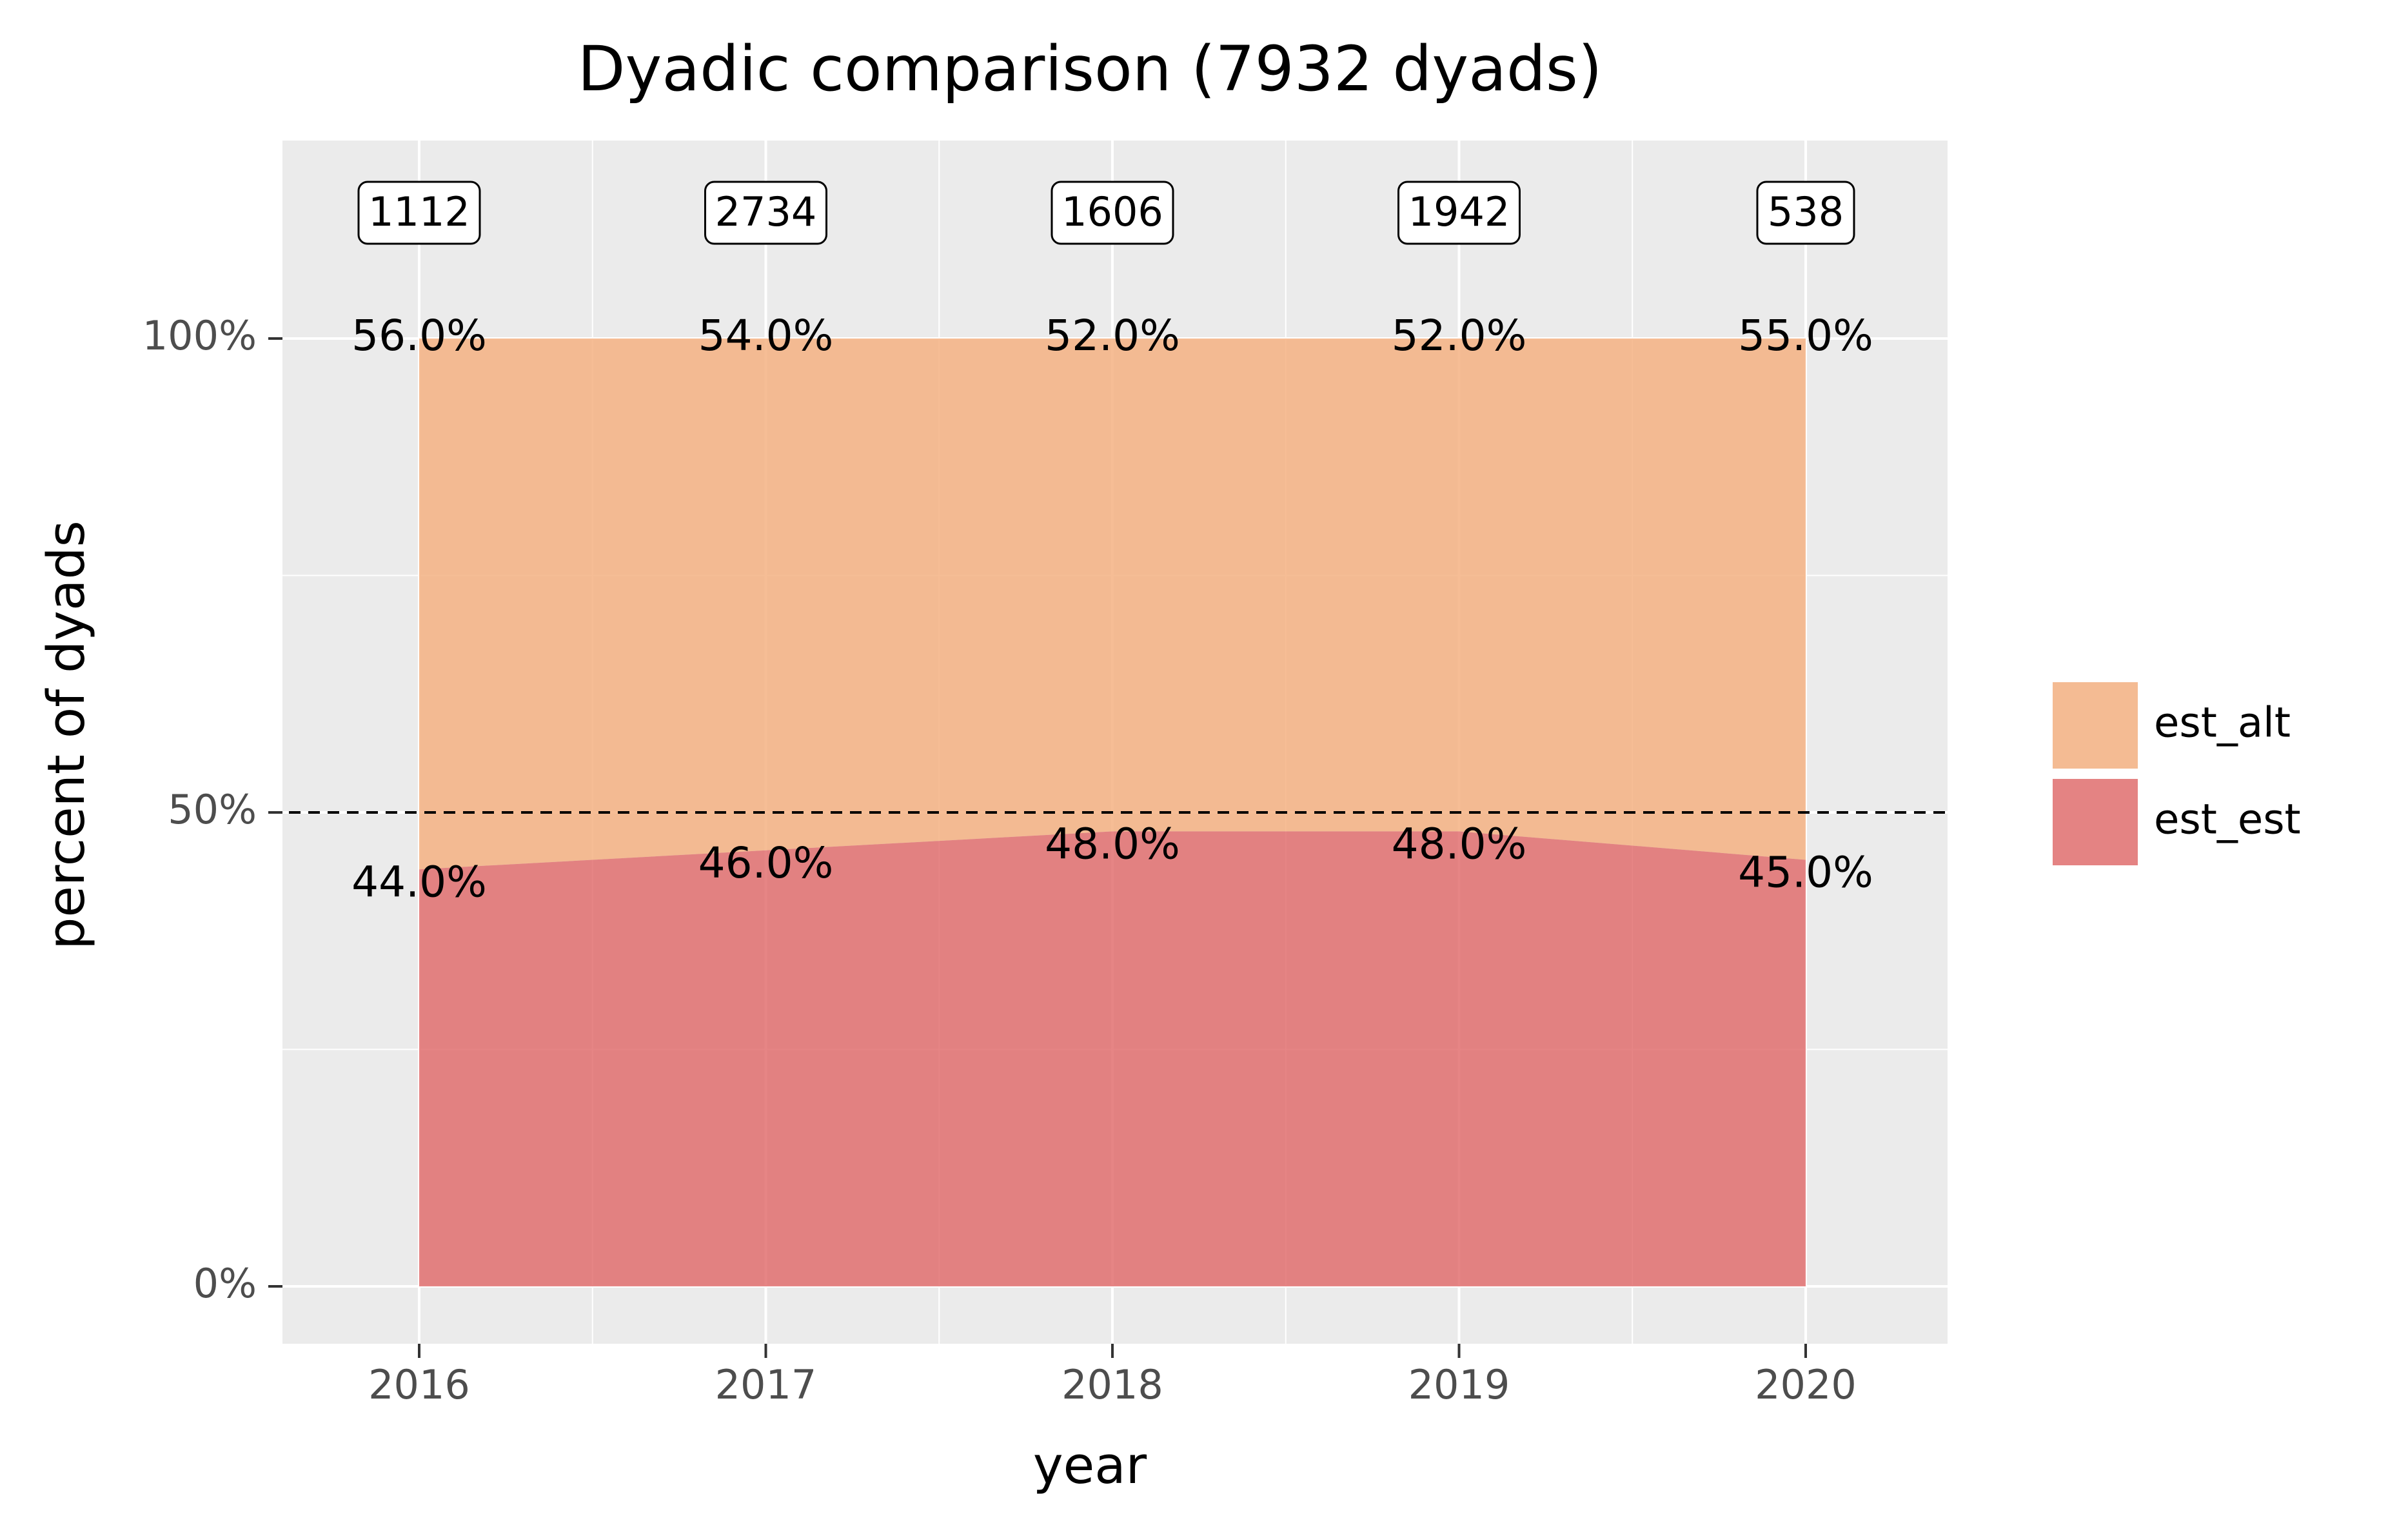 This screenshot has width=2408, height=1523. I want to click on y-tick-label: 100%, so click(200, 335).